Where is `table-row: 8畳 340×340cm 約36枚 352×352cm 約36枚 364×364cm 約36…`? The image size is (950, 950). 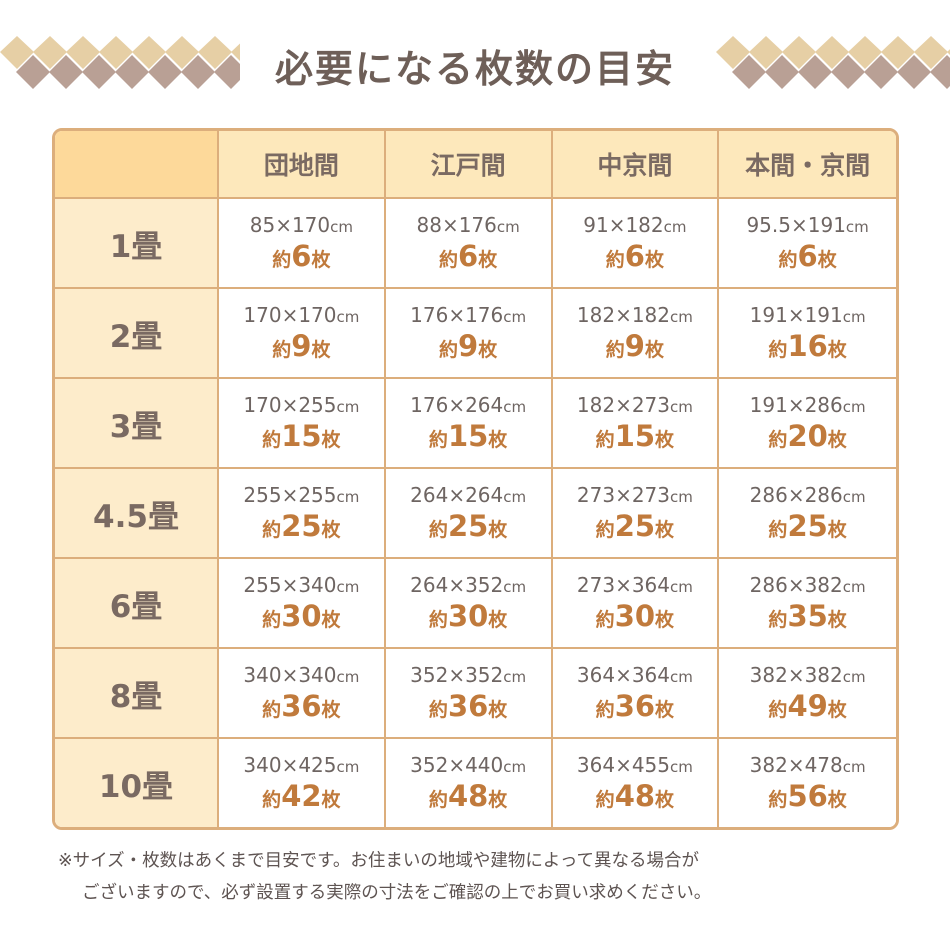 table-row: 8畳 340×340cm 約36枚 352×352cm 約36枚 364×364cm 約36… is located at coordinates (475, 694).